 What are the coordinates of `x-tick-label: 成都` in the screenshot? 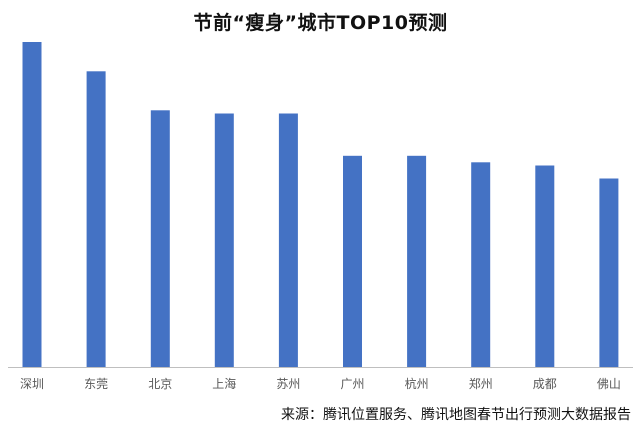 It's located at (545, 384).